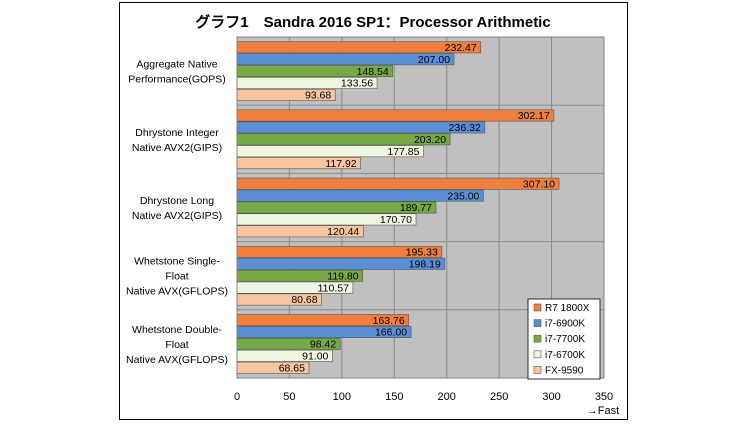 This screenshot has width=750, height=424. Describe the element at coordinates (564, 370) in the screenshot. I see `legend-label: FX-9590` at that location.